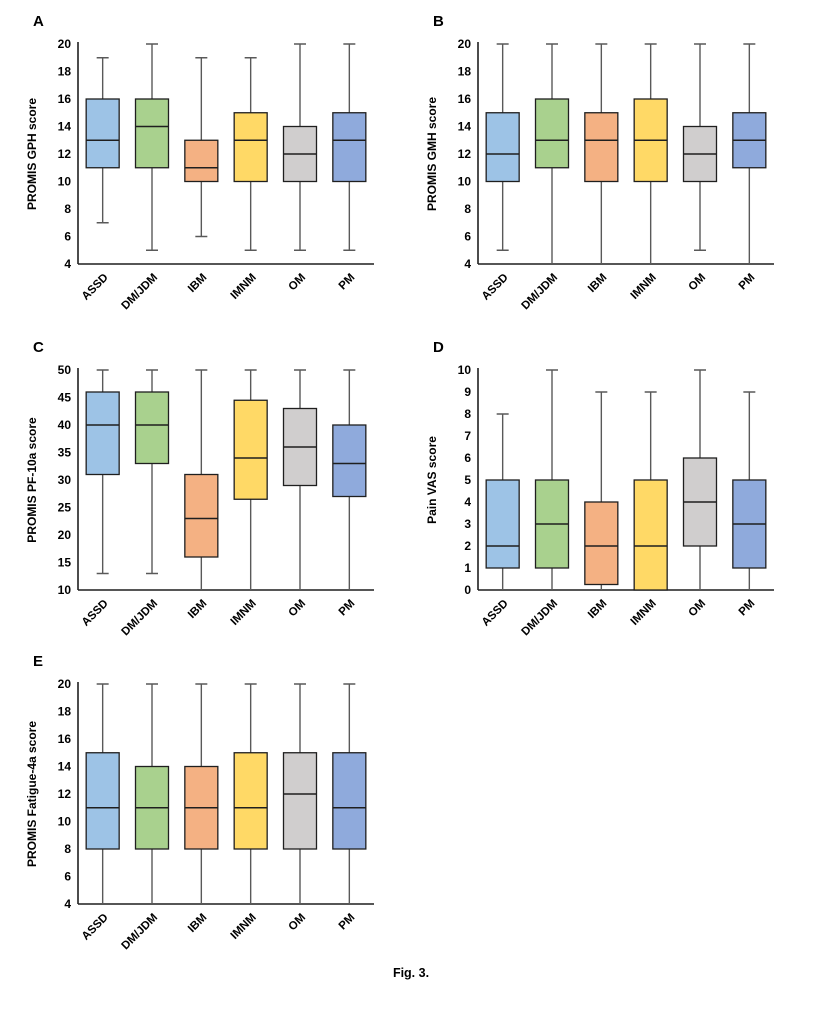 The height and width of the screenshot is (1016, 822). What do you see at coordinates (39, 347) in the screenshot?
I see `panel-label-c: C` at bounding box center [39, 347].